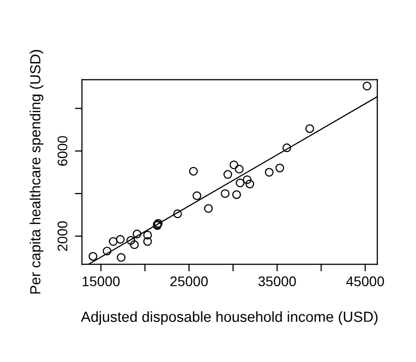 Image resolution: width=416 pixels, height=362 pixels. What do you see at coordinates (37, 172) in the screenshot?
I see `y-axis-title: Per capita healthcare spending (USD)` at bounding box center [37, 172].